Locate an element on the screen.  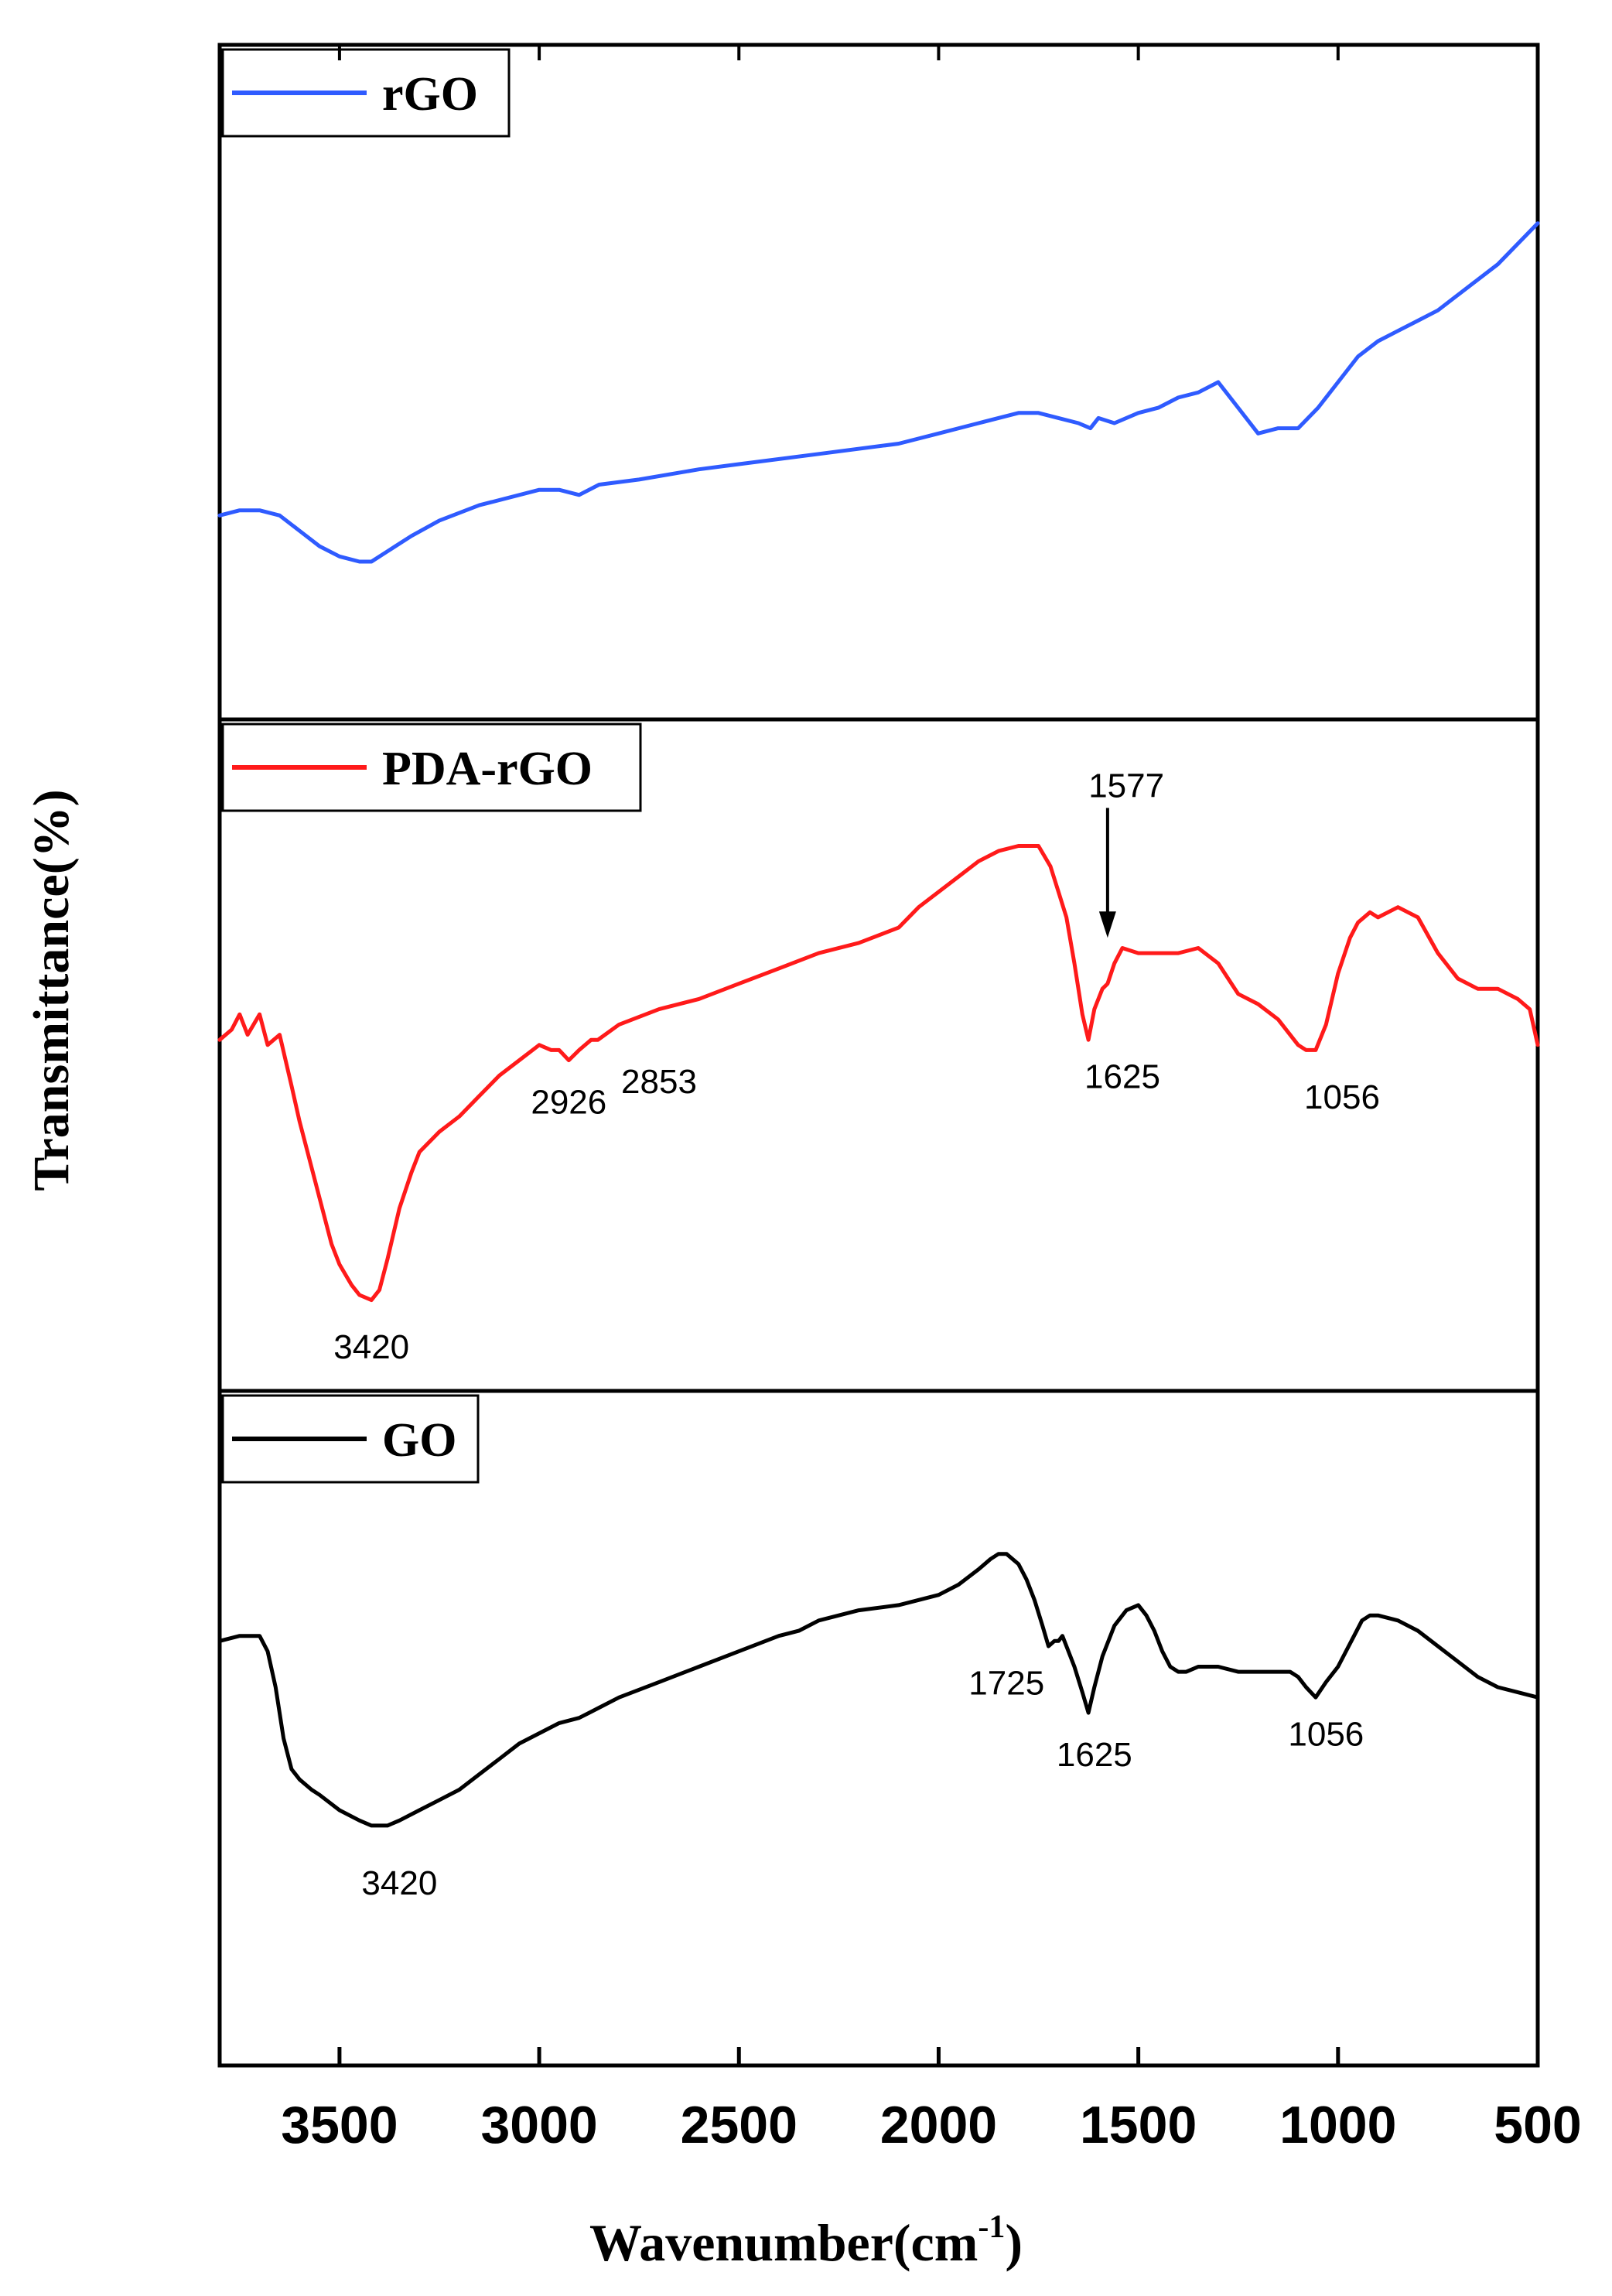
x-tick-label-2500: 2500 is located at coordinates (739, 2125).